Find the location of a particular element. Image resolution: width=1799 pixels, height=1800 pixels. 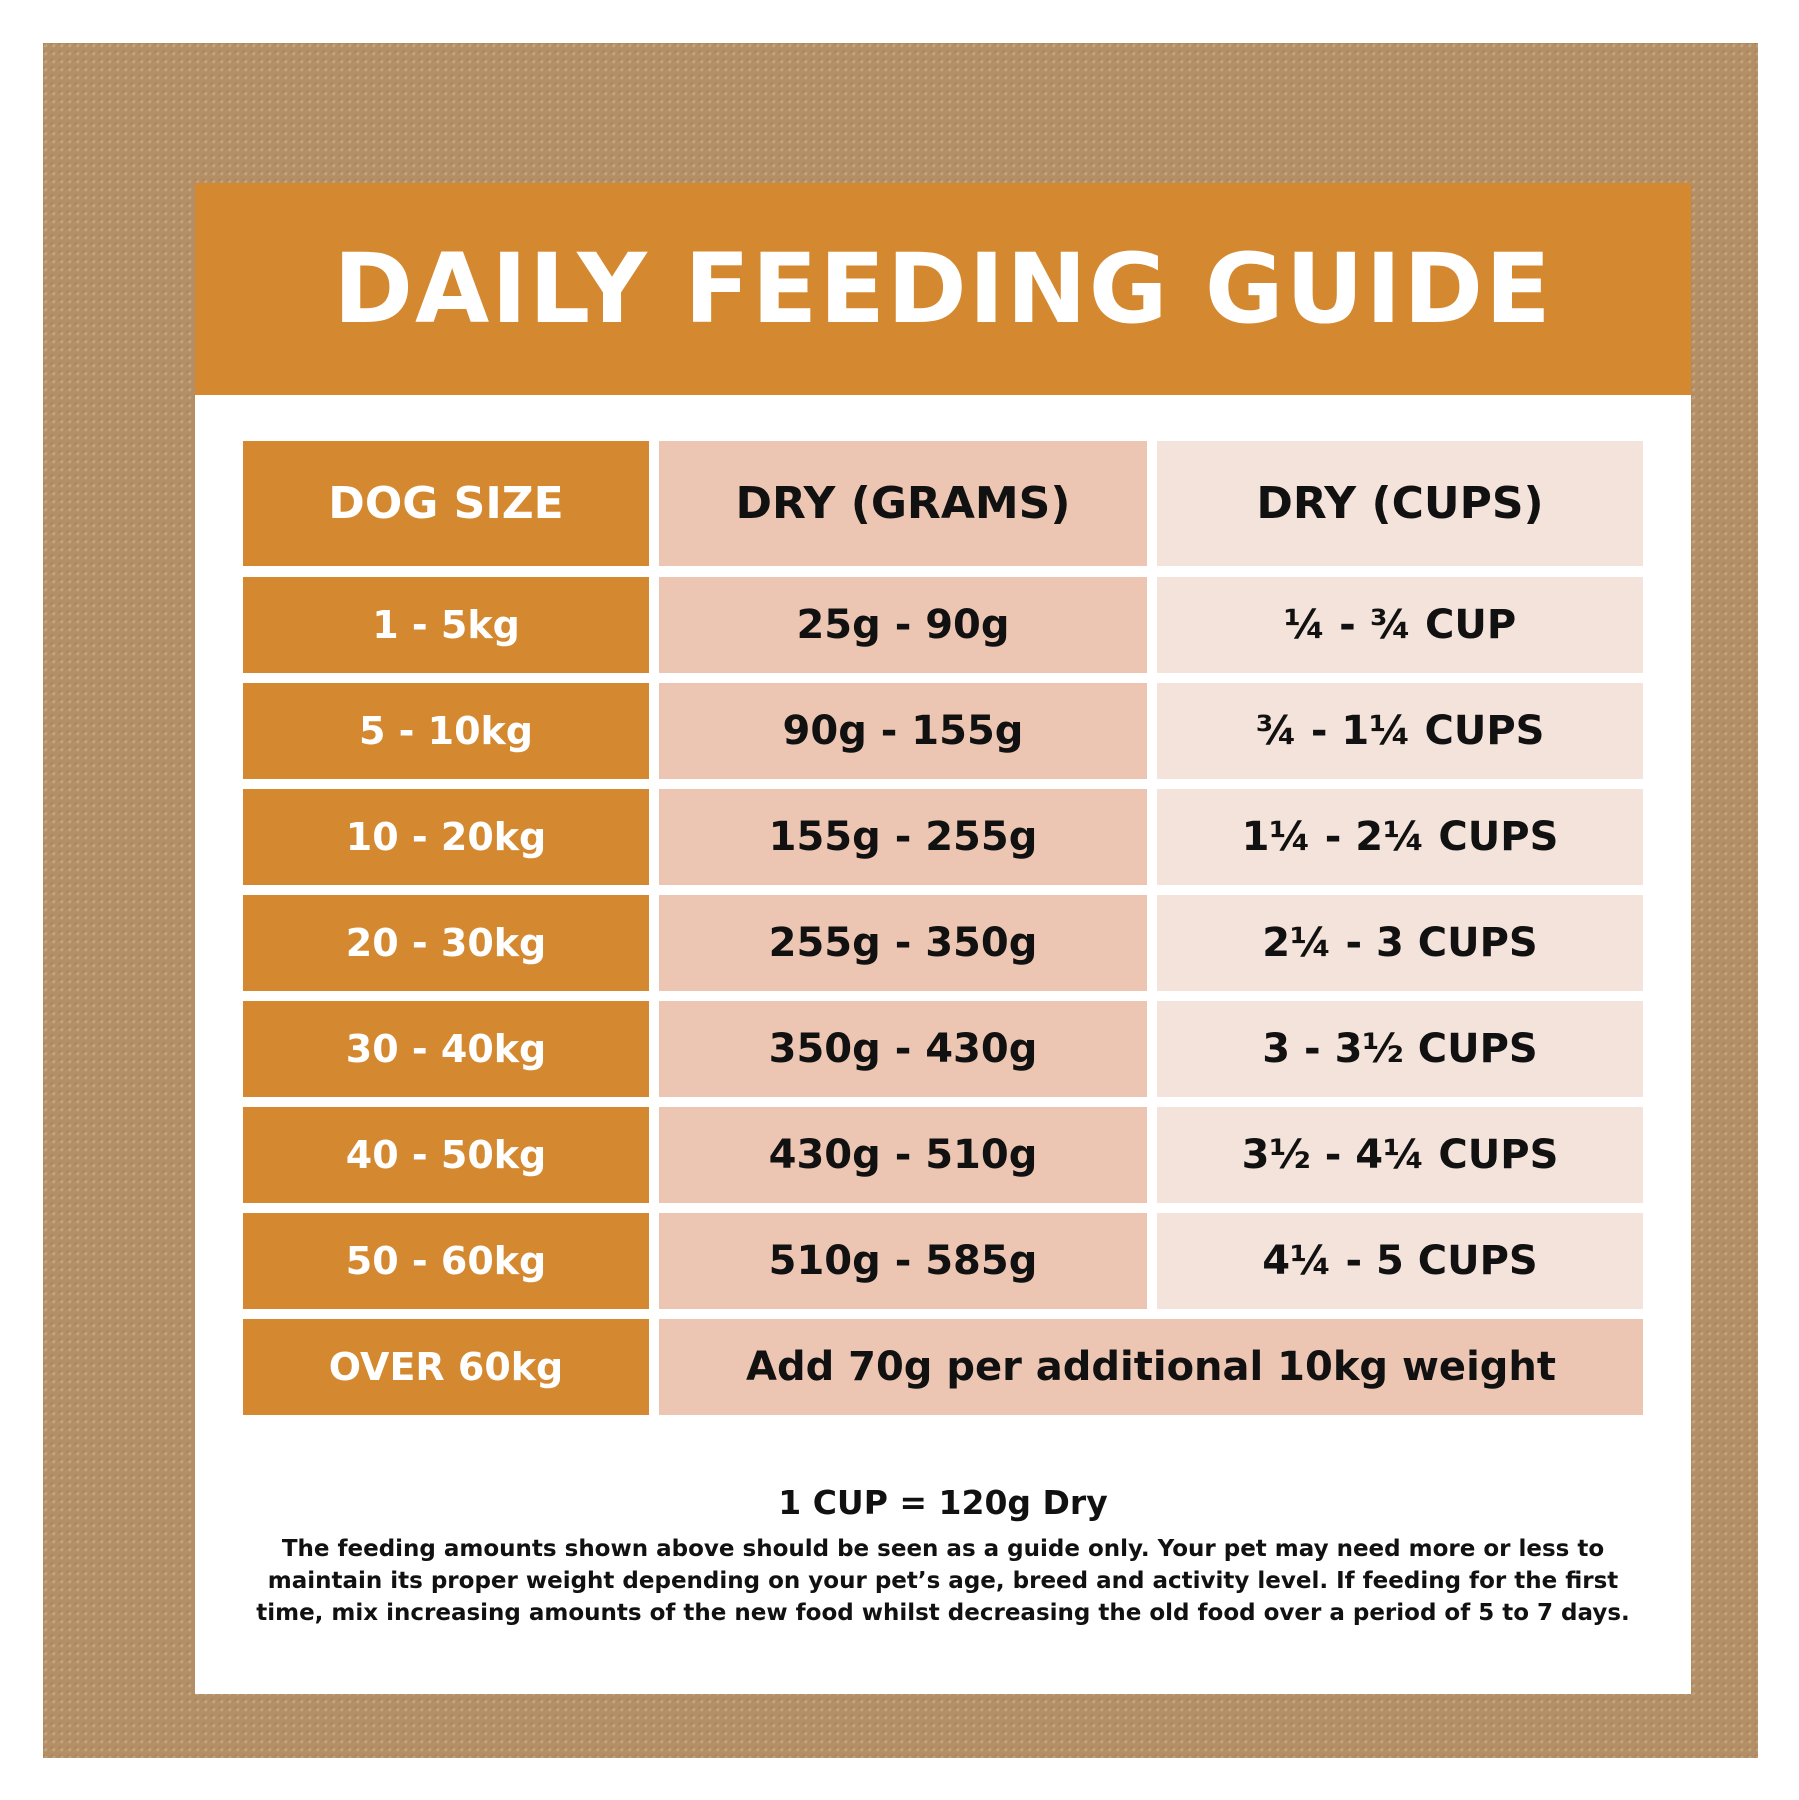

row-6-dry-grams: 430g - 510g is located at coordinates (903, 1155).